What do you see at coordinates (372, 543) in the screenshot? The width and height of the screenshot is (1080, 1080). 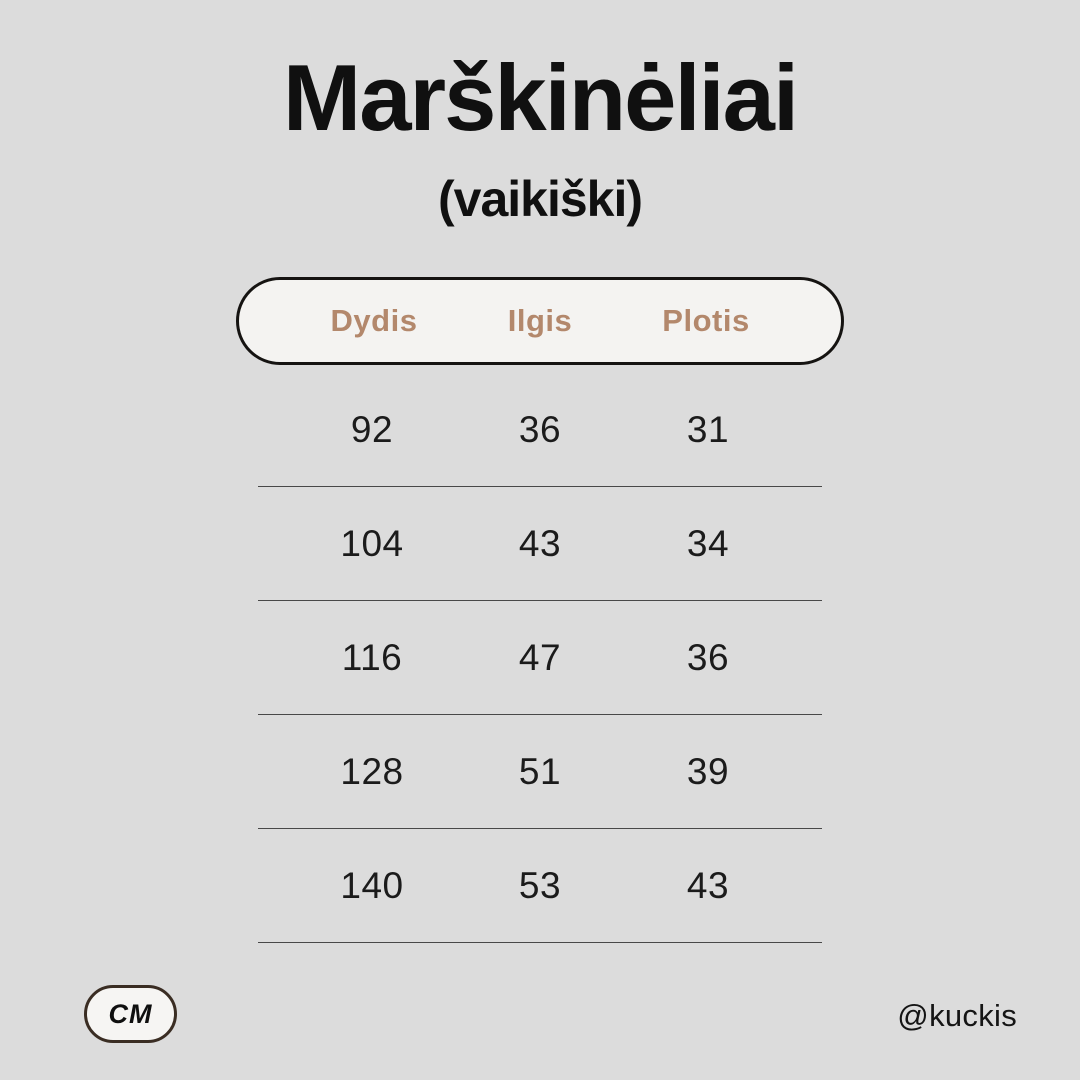 I see `table-cell: 104` at bounding box center [372, 543].